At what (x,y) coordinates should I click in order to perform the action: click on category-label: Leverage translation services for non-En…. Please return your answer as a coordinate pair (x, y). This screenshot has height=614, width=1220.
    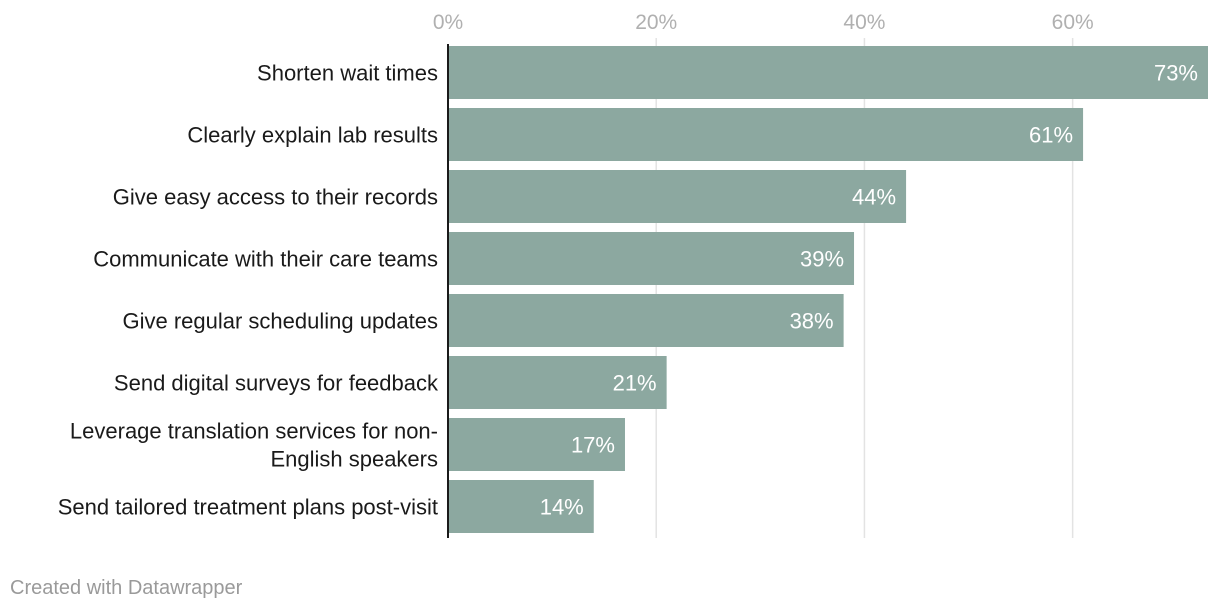
    Looking at the image, I should click on (254, 445).